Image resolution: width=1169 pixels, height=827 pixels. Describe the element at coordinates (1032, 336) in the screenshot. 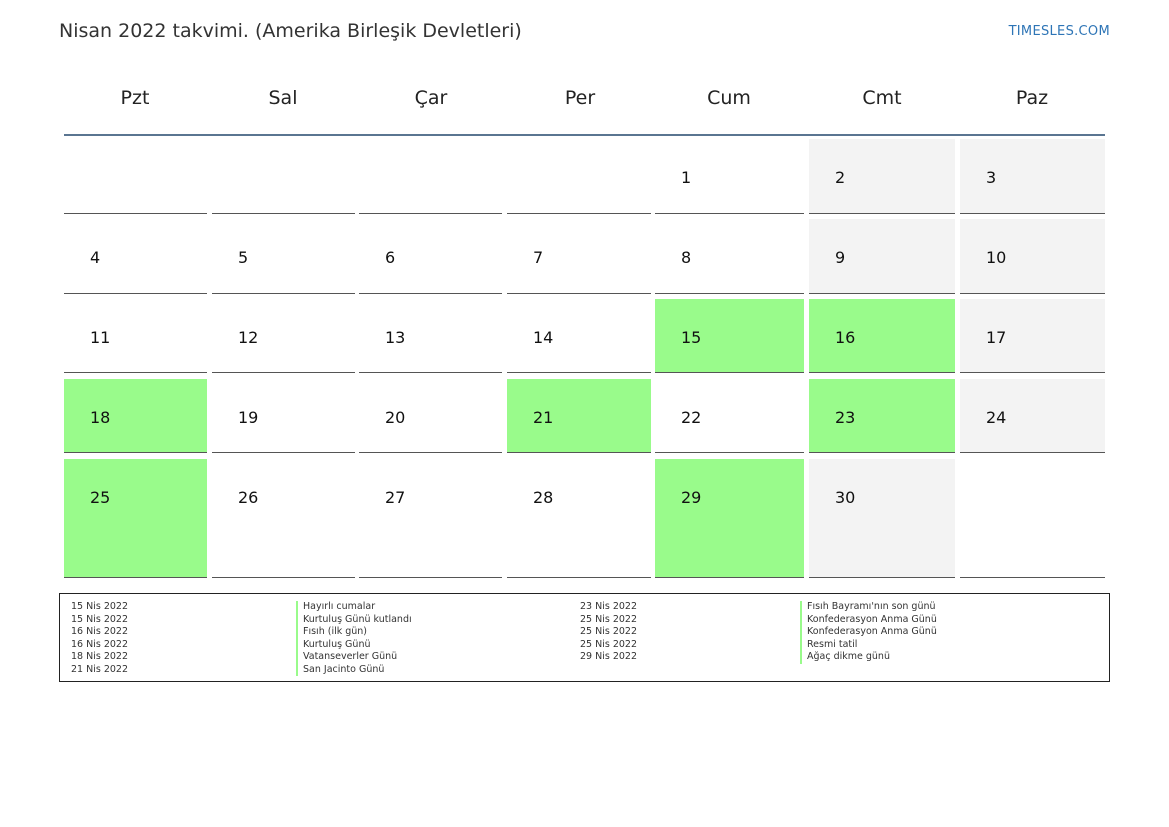

I see `day-cell: 17` at that location.